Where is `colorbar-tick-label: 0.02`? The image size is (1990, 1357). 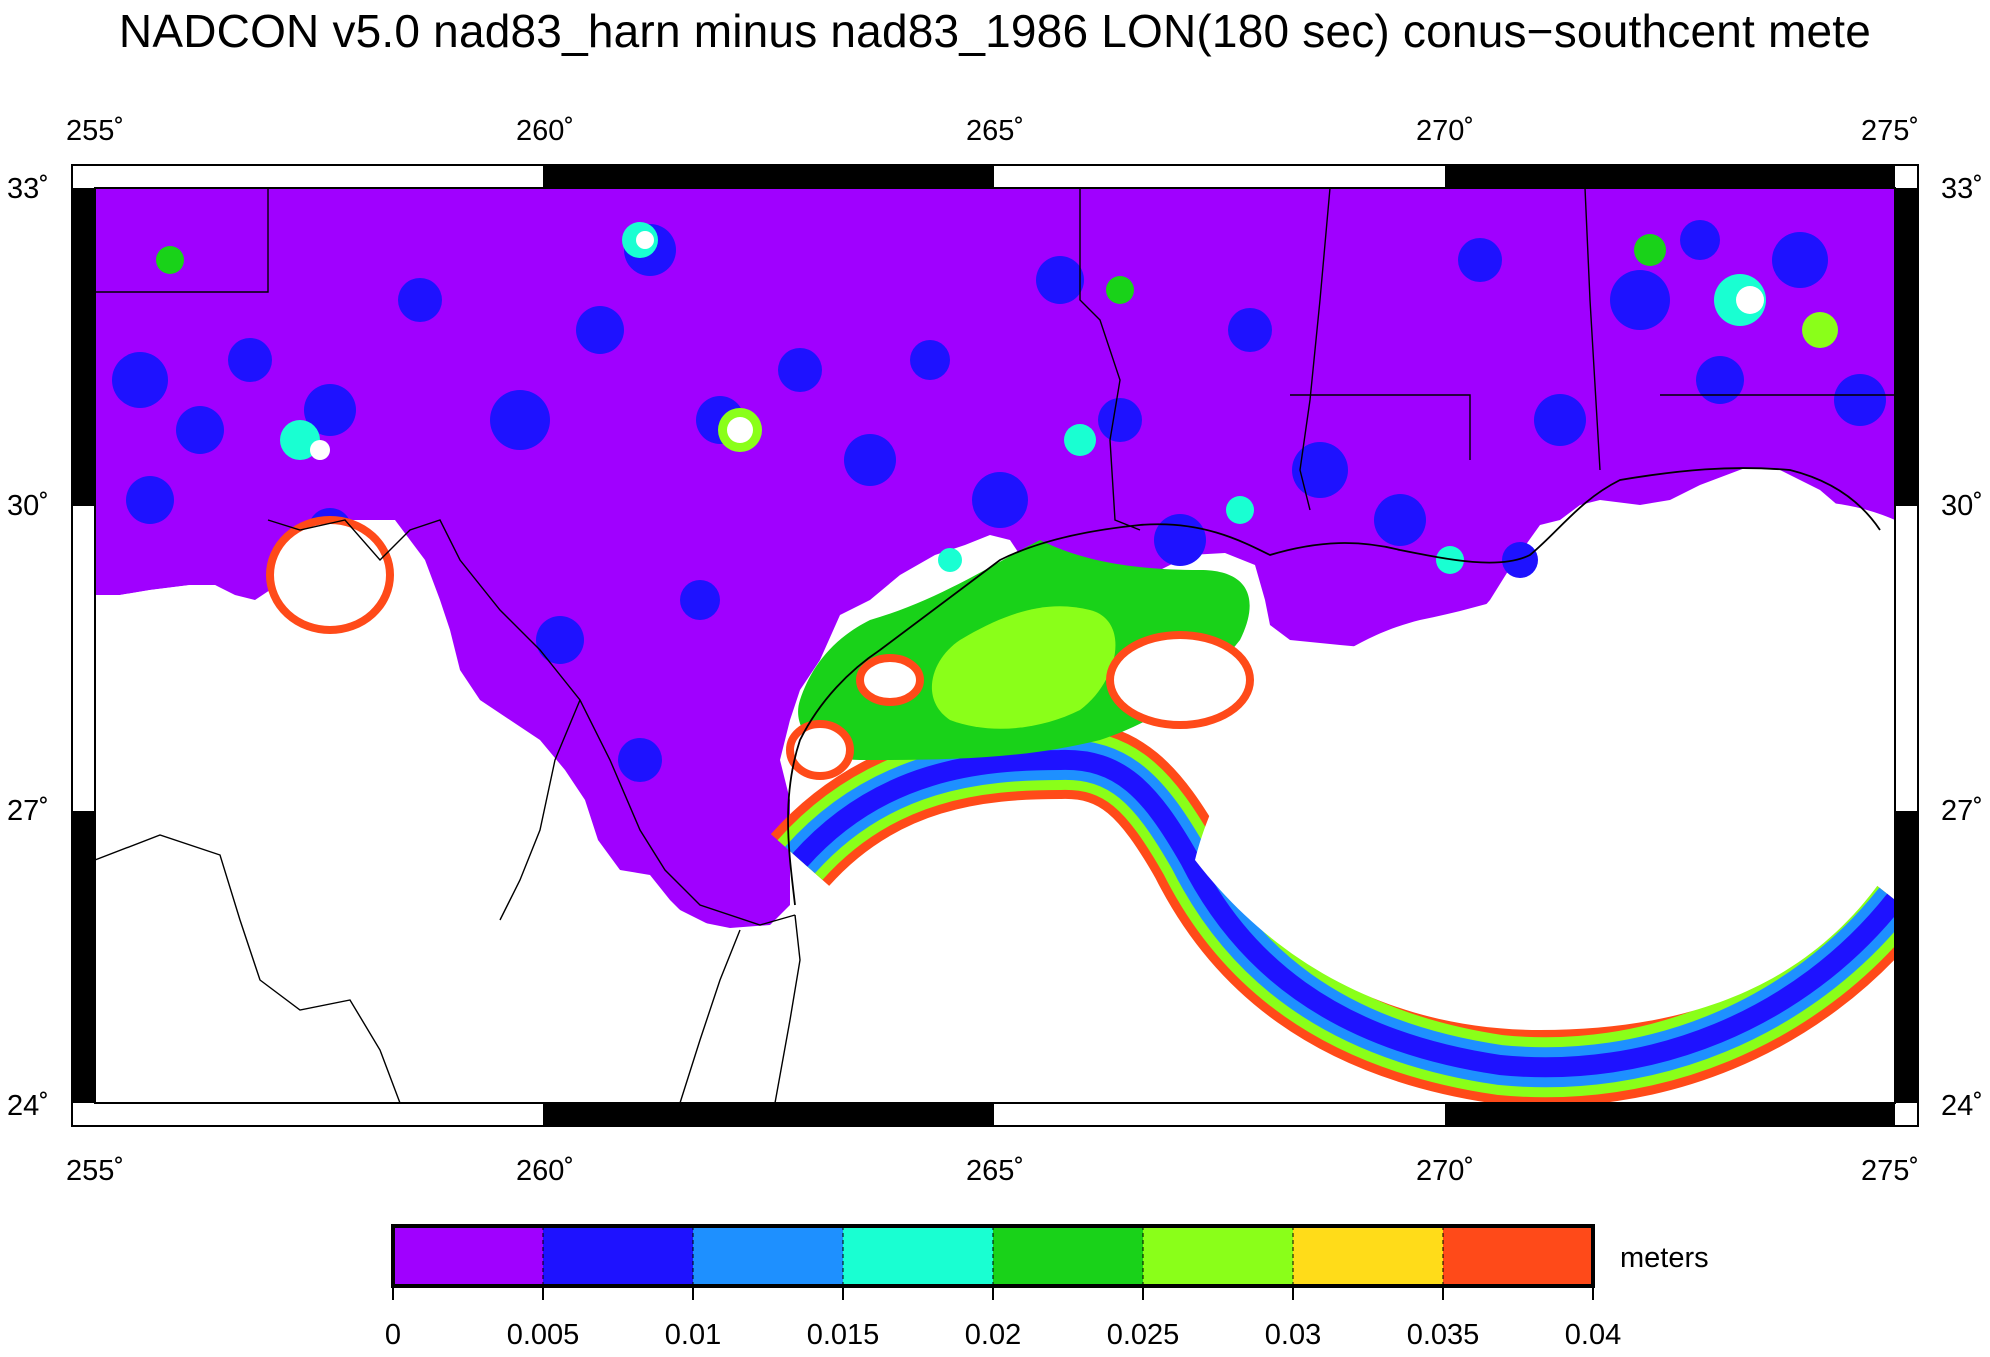
colorbar-tick-label: 0.02 is located at coordinates (993, 1335).